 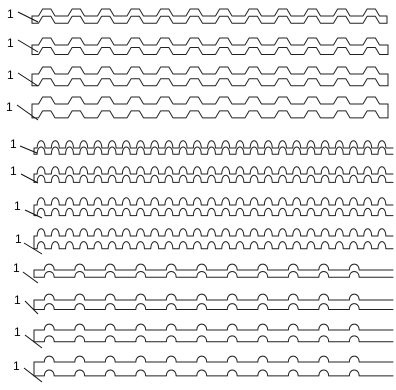 I want to click on profile-1-reference-numeral: 1, so click(x=10, y=14).